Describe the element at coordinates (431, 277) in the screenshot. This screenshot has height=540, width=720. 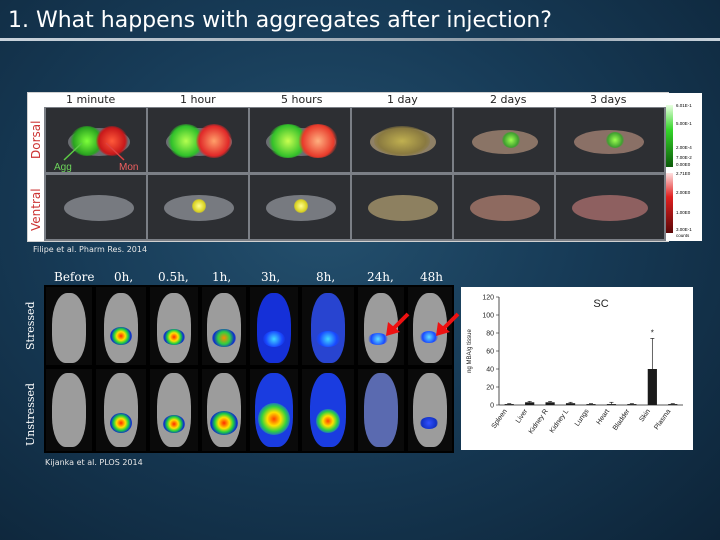
I see `time-label: 48h` at that location.